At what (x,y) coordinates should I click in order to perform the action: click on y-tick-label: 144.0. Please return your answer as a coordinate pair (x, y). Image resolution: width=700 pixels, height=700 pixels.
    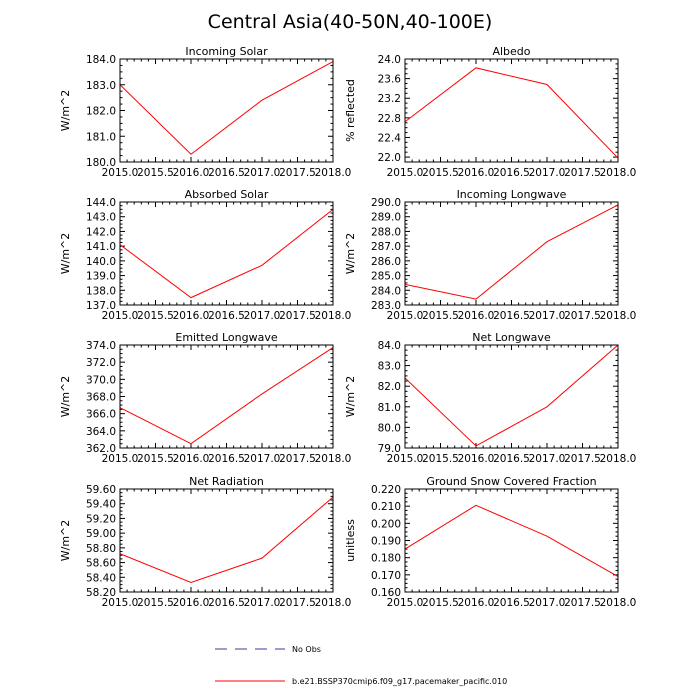
    Looking at the image, I should click on (101, 203).